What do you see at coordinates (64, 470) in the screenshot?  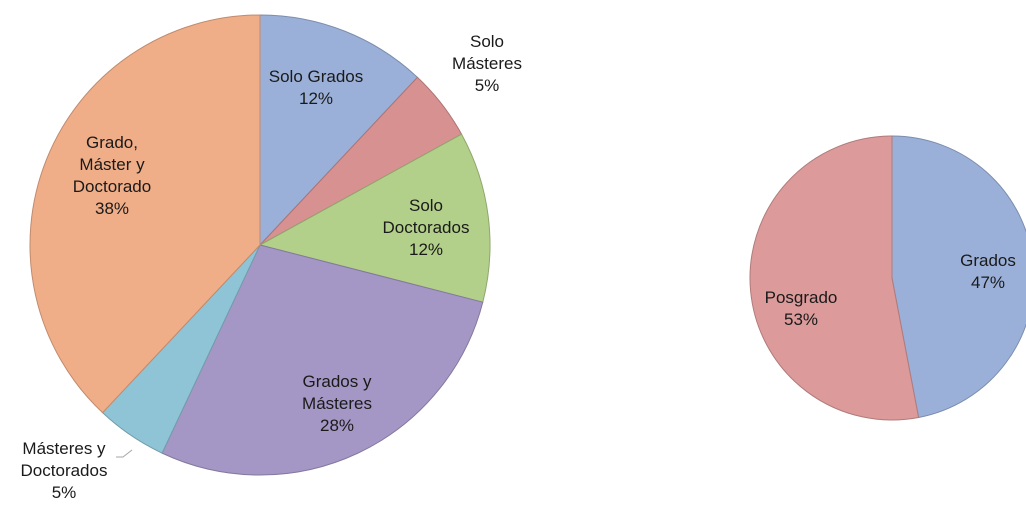 I see `pie1-data-label-4: Másteres y Doctorados 5%` at bounding box center [64, 470].